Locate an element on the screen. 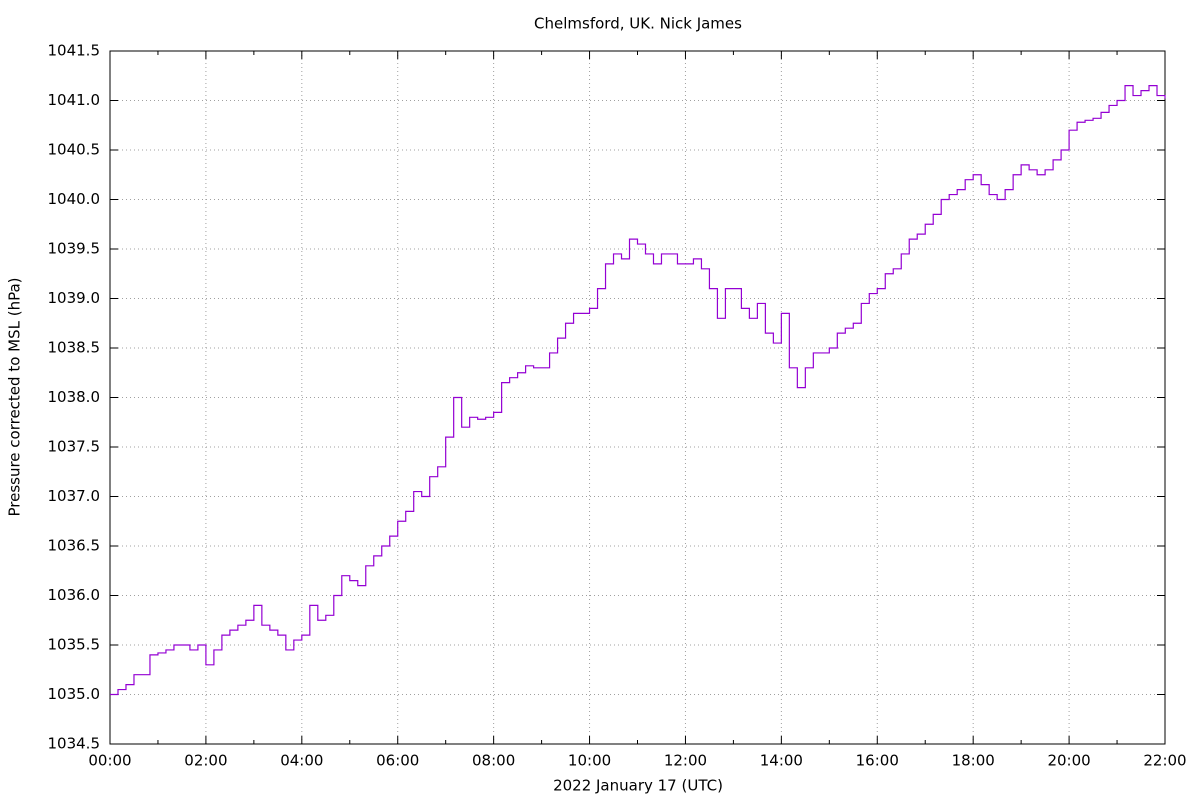 Image resolution: width=1200 pixels, height=800 pixels. x-tick-label: 14:00 is located at coordinates (781, 761).